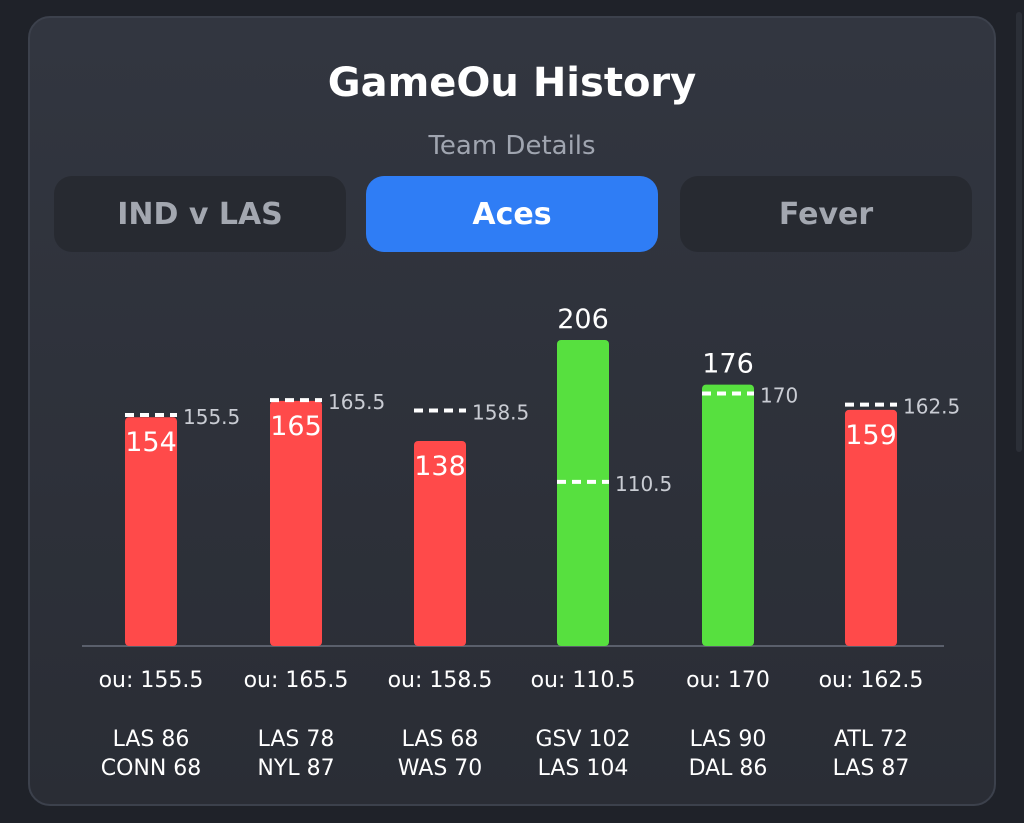 This screenshot has height=823, width=1024. Describe the element at coordinates (512, 214) in the screenshot. I see `tab-aces: Aces` at that location.